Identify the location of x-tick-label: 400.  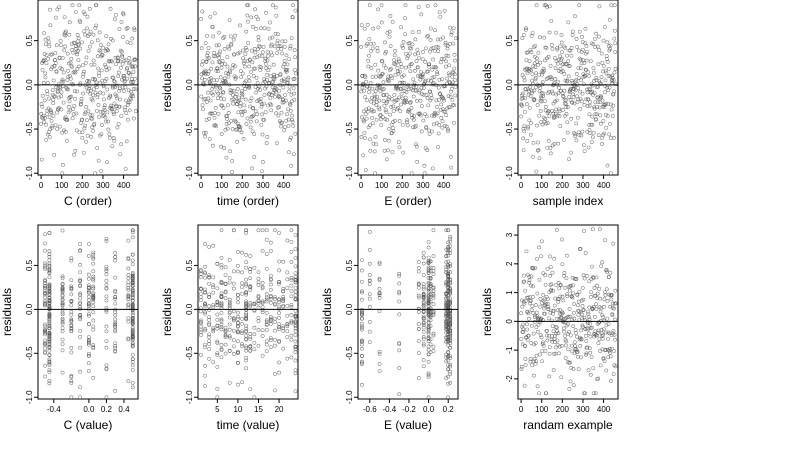
(604, 185).